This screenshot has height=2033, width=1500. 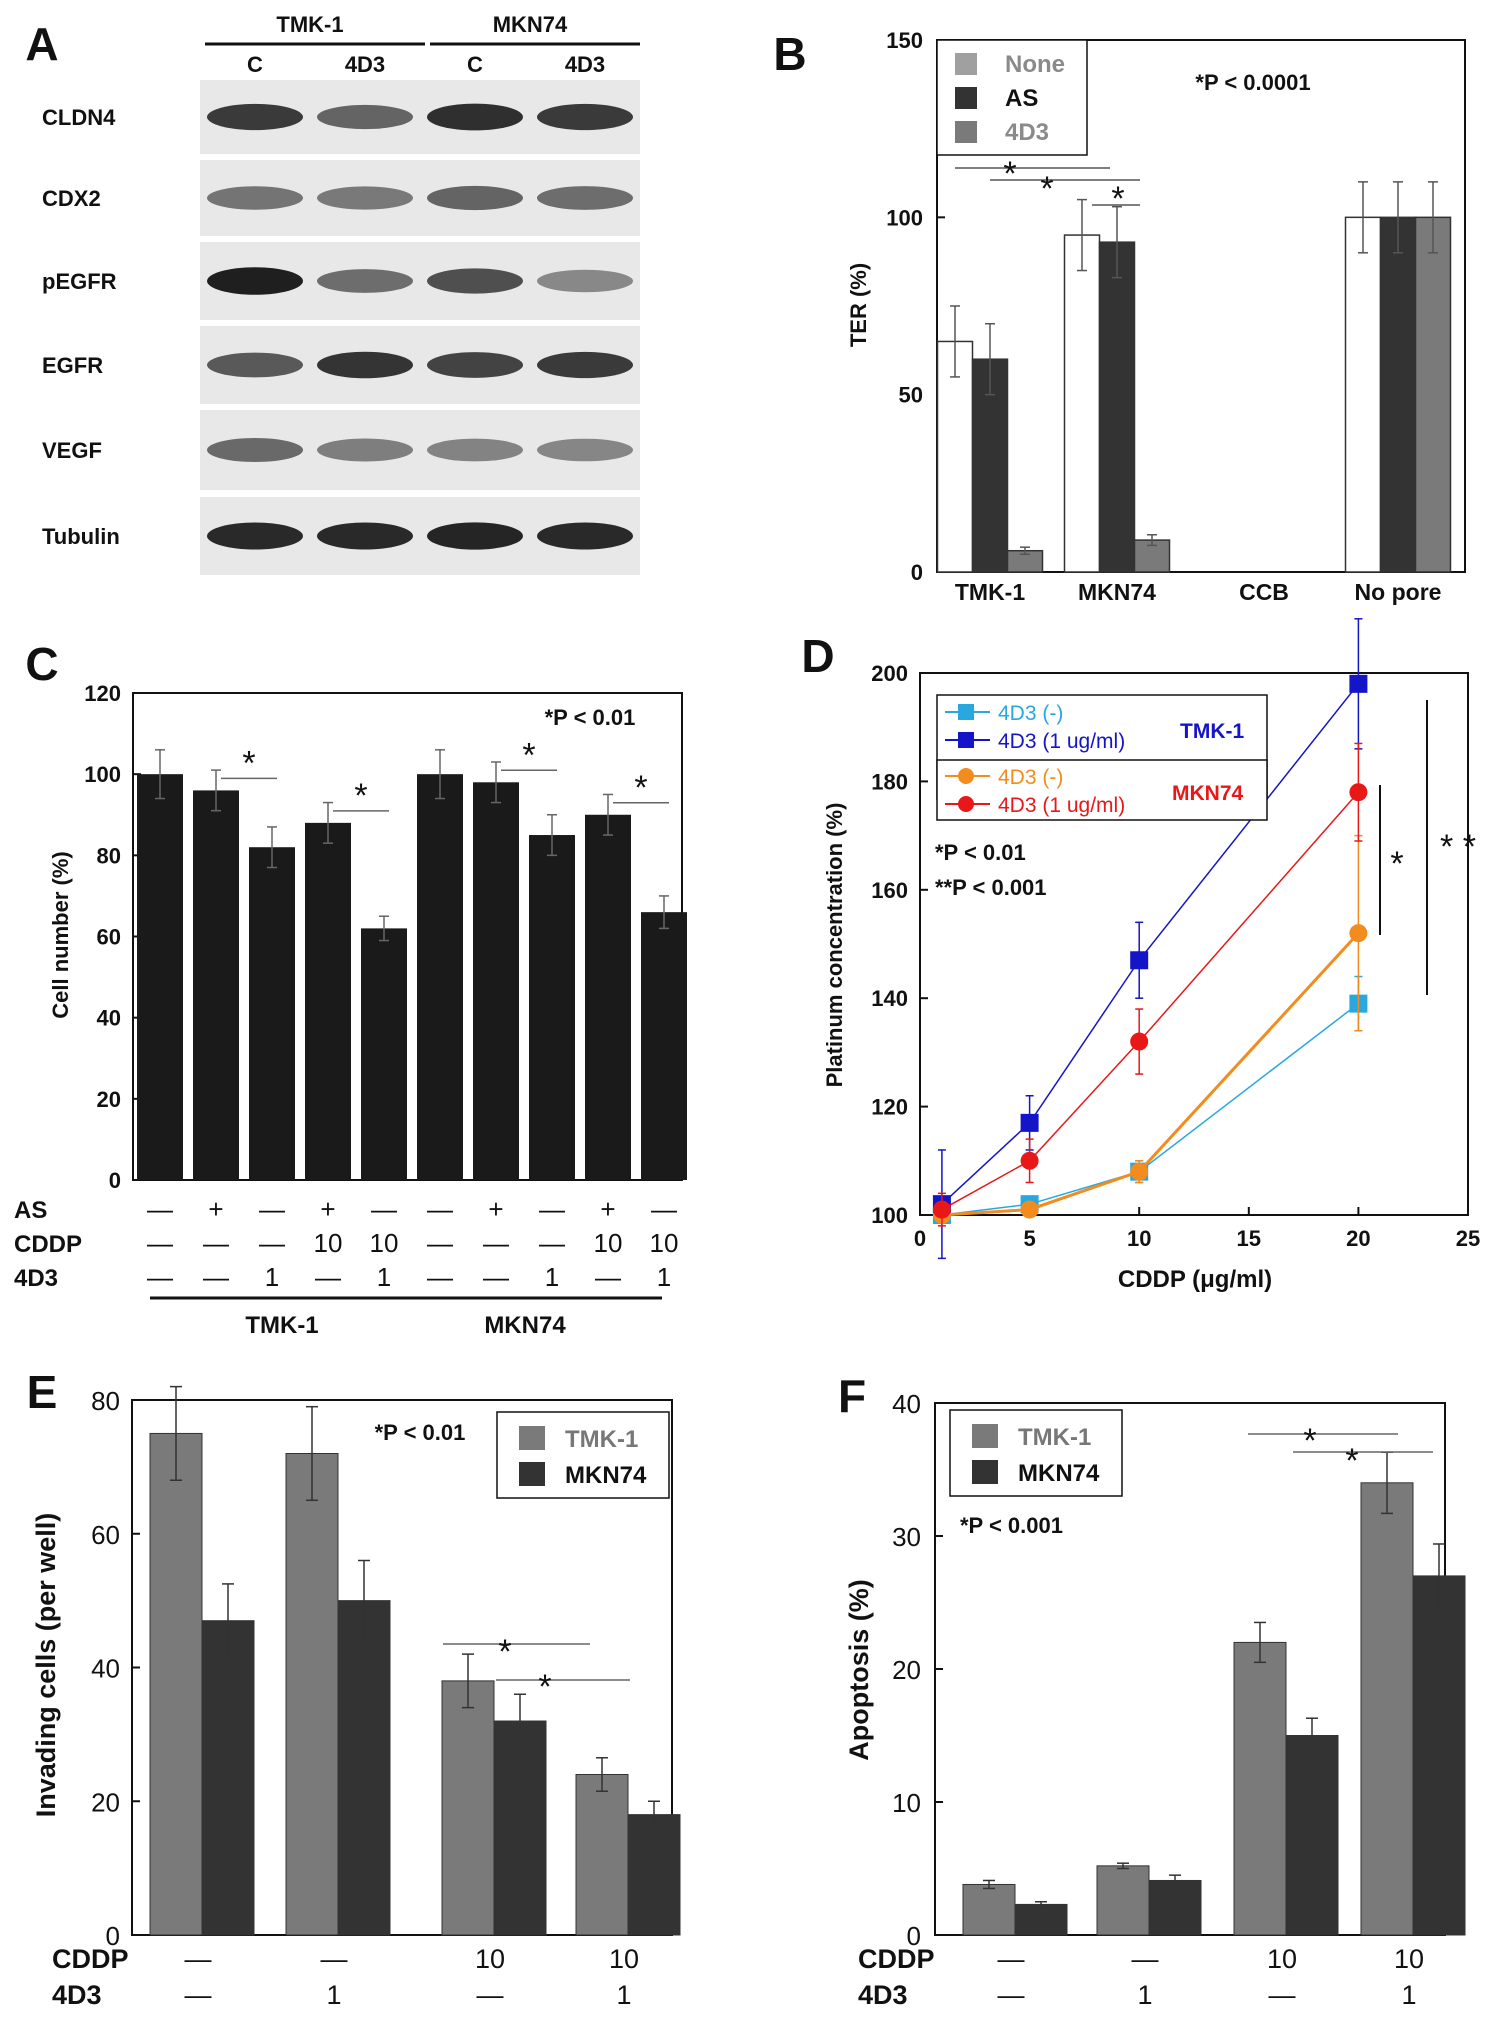 I want to click on y-tick-label: 180, so click(x=889, y=781).